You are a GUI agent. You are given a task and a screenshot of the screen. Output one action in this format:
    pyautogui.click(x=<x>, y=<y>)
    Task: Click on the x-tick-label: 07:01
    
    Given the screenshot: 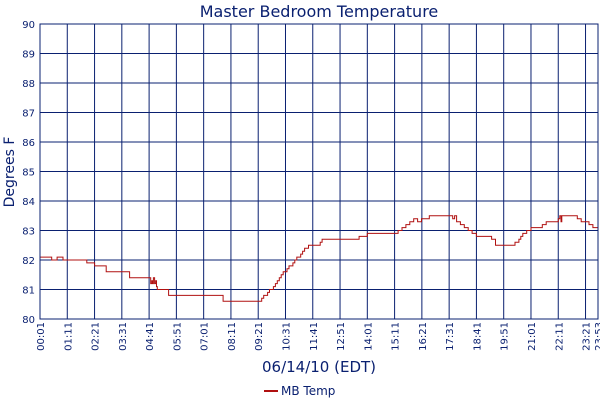 What is the action you would take?
    pyautogui.click(x=205, y=336)
    